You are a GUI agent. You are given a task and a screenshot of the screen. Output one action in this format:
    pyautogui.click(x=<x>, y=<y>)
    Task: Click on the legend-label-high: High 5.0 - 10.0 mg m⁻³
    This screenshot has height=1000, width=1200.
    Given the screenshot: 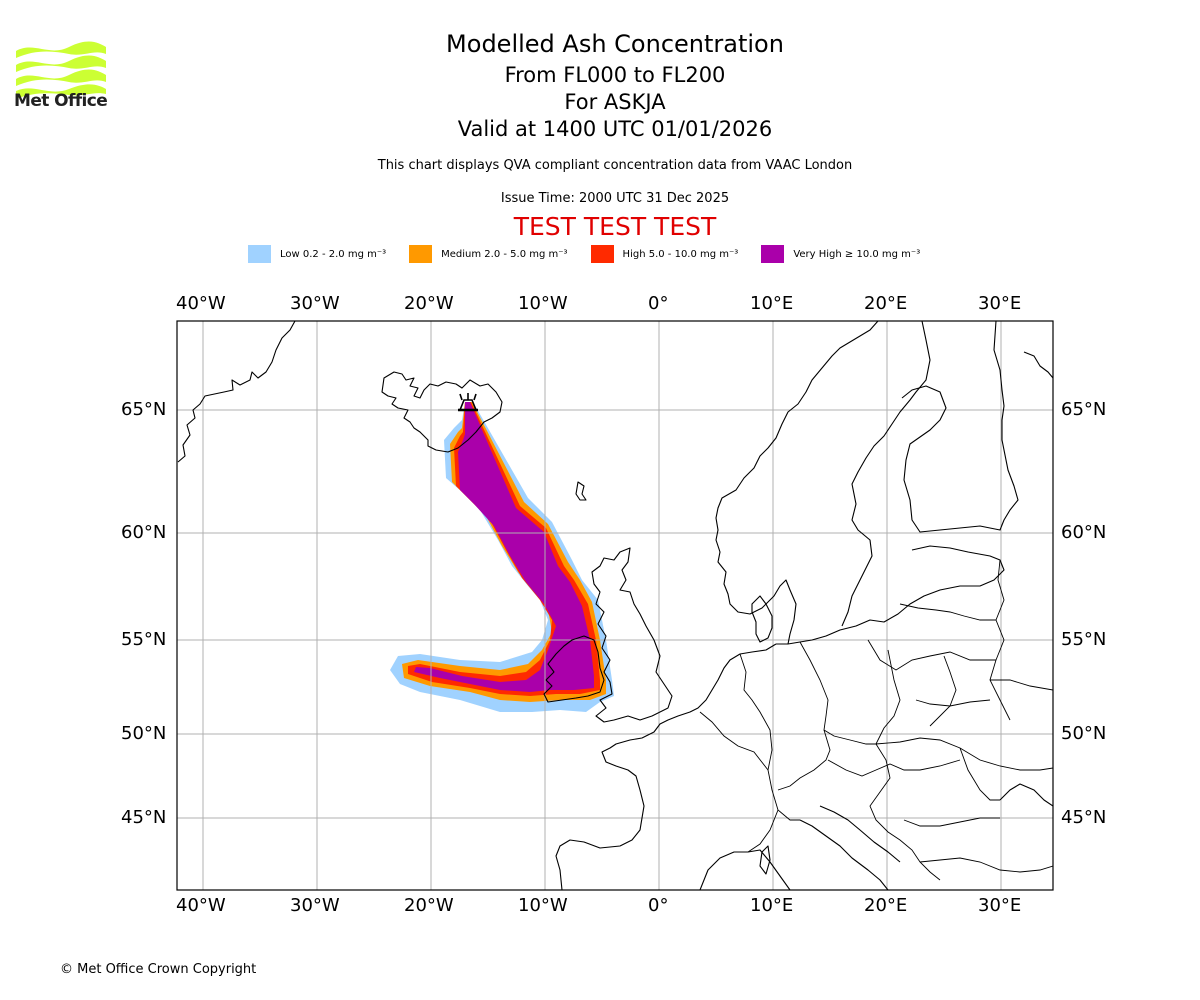 What is the action you would take?
    pyautogui.click(x=680, y=254)
    